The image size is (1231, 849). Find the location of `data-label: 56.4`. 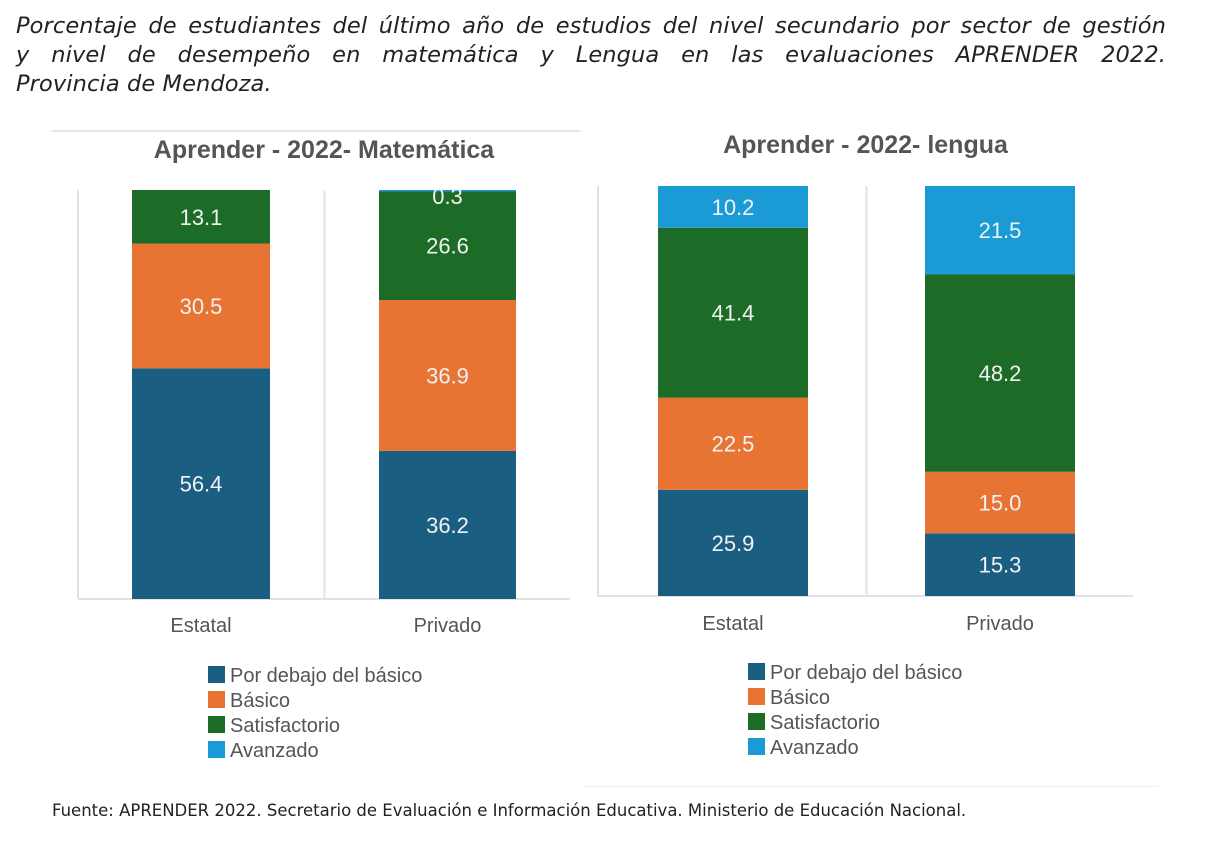

data-label: 56.4 is located at coordinates (201, 484).